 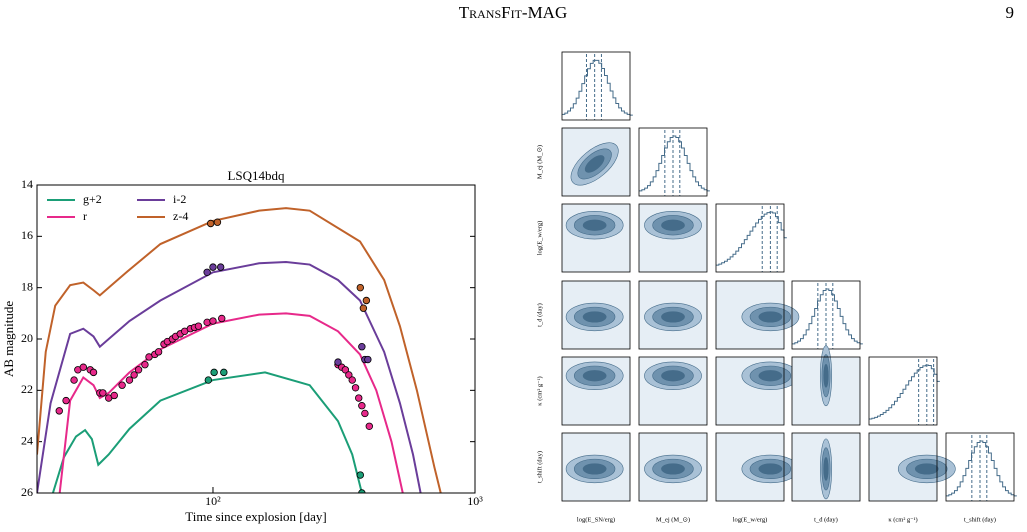 I want to click on y-tick-label: 20, so click(x=27, y=338).